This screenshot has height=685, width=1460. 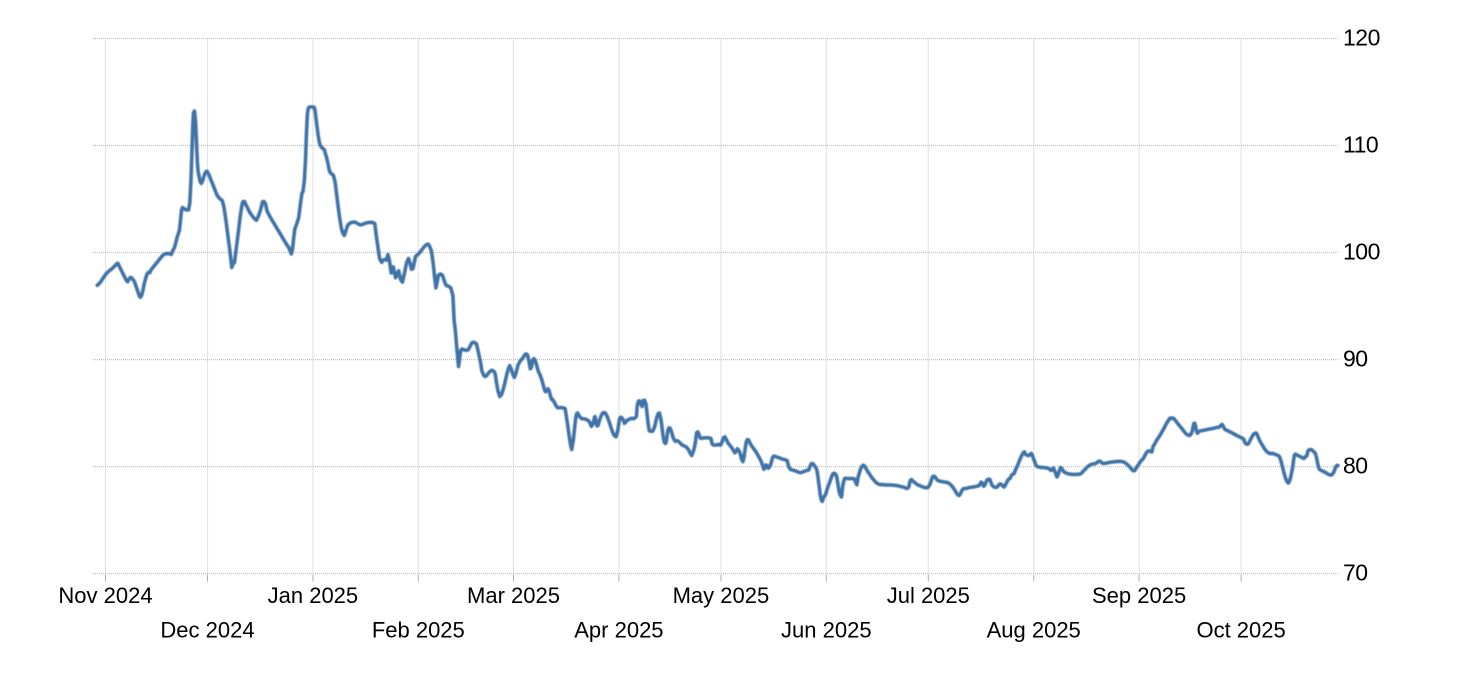 What do you see at coordinates (1355, 573) in the screenshot?
I see `svg-text: 70` at bounding box center [1355, 573].